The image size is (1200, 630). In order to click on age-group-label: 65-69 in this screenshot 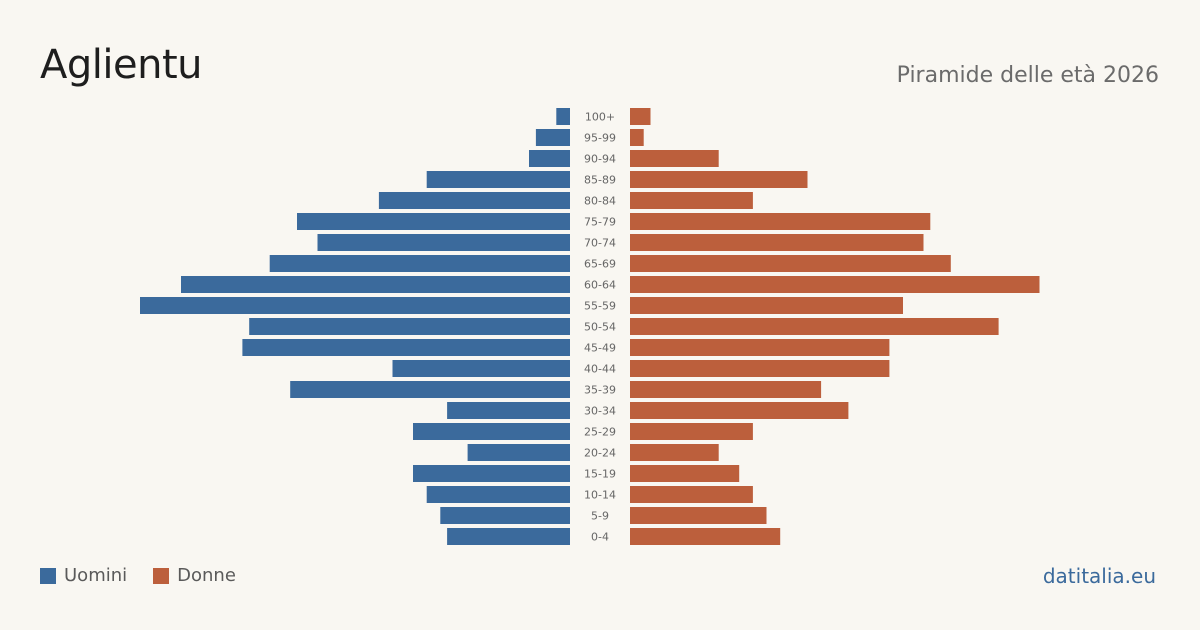, I will do `click(600, 264)`.